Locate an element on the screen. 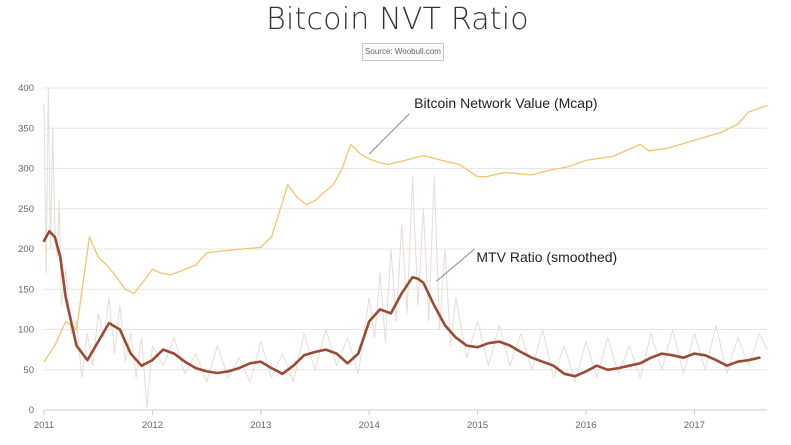 Image resolution: width=791 pixels, height=445 pixels. y-axis-ticks: 0 50 100 150 200 250 300 350 400 is located at coordinates (26, 249).